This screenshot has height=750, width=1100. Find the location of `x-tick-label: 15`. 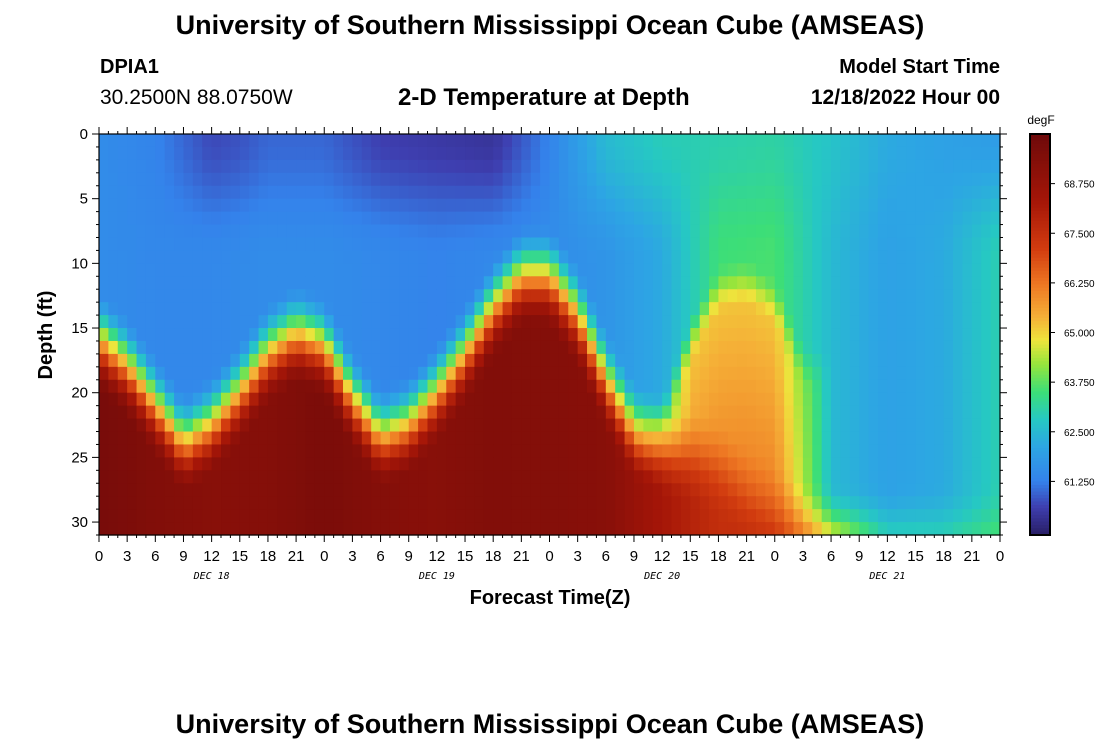

x-tick-label: 15 is located at coordinates (690, 556).